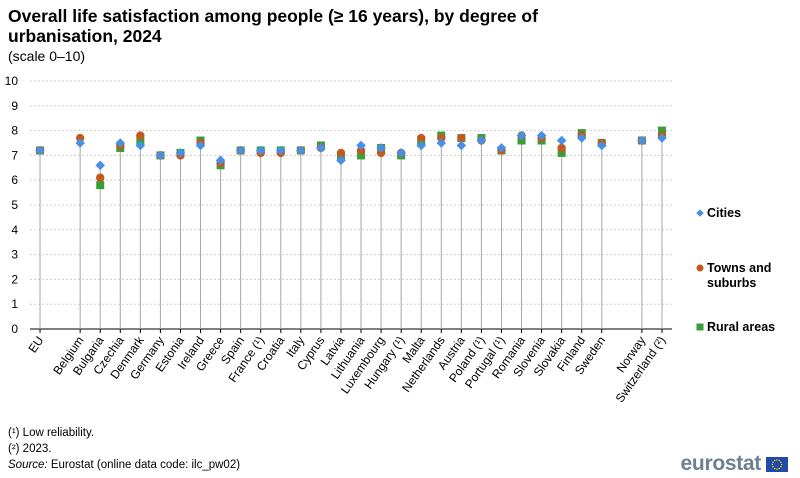 The width and height of the screenshot is (800, 478). What do you see at coordinates (14, 106) in the screenshot?
I see `y-tick-label: 9` at bounding box center [14, 106].